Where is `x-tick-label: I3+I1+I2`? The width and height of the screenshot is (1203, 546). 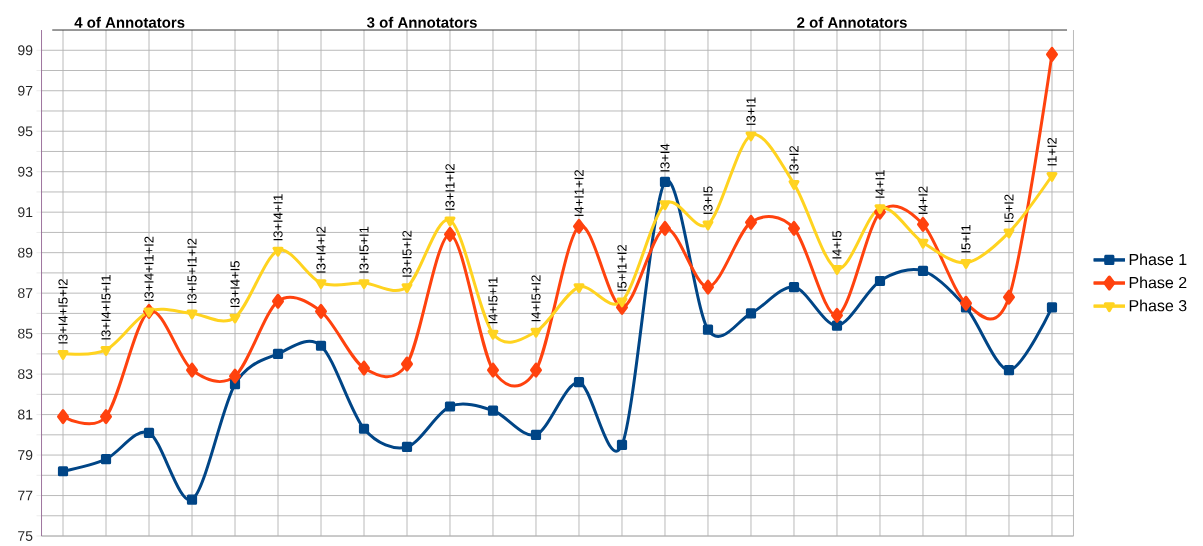 x-tick-label: I3+I1+I2 is located at coordinates (450, 187).